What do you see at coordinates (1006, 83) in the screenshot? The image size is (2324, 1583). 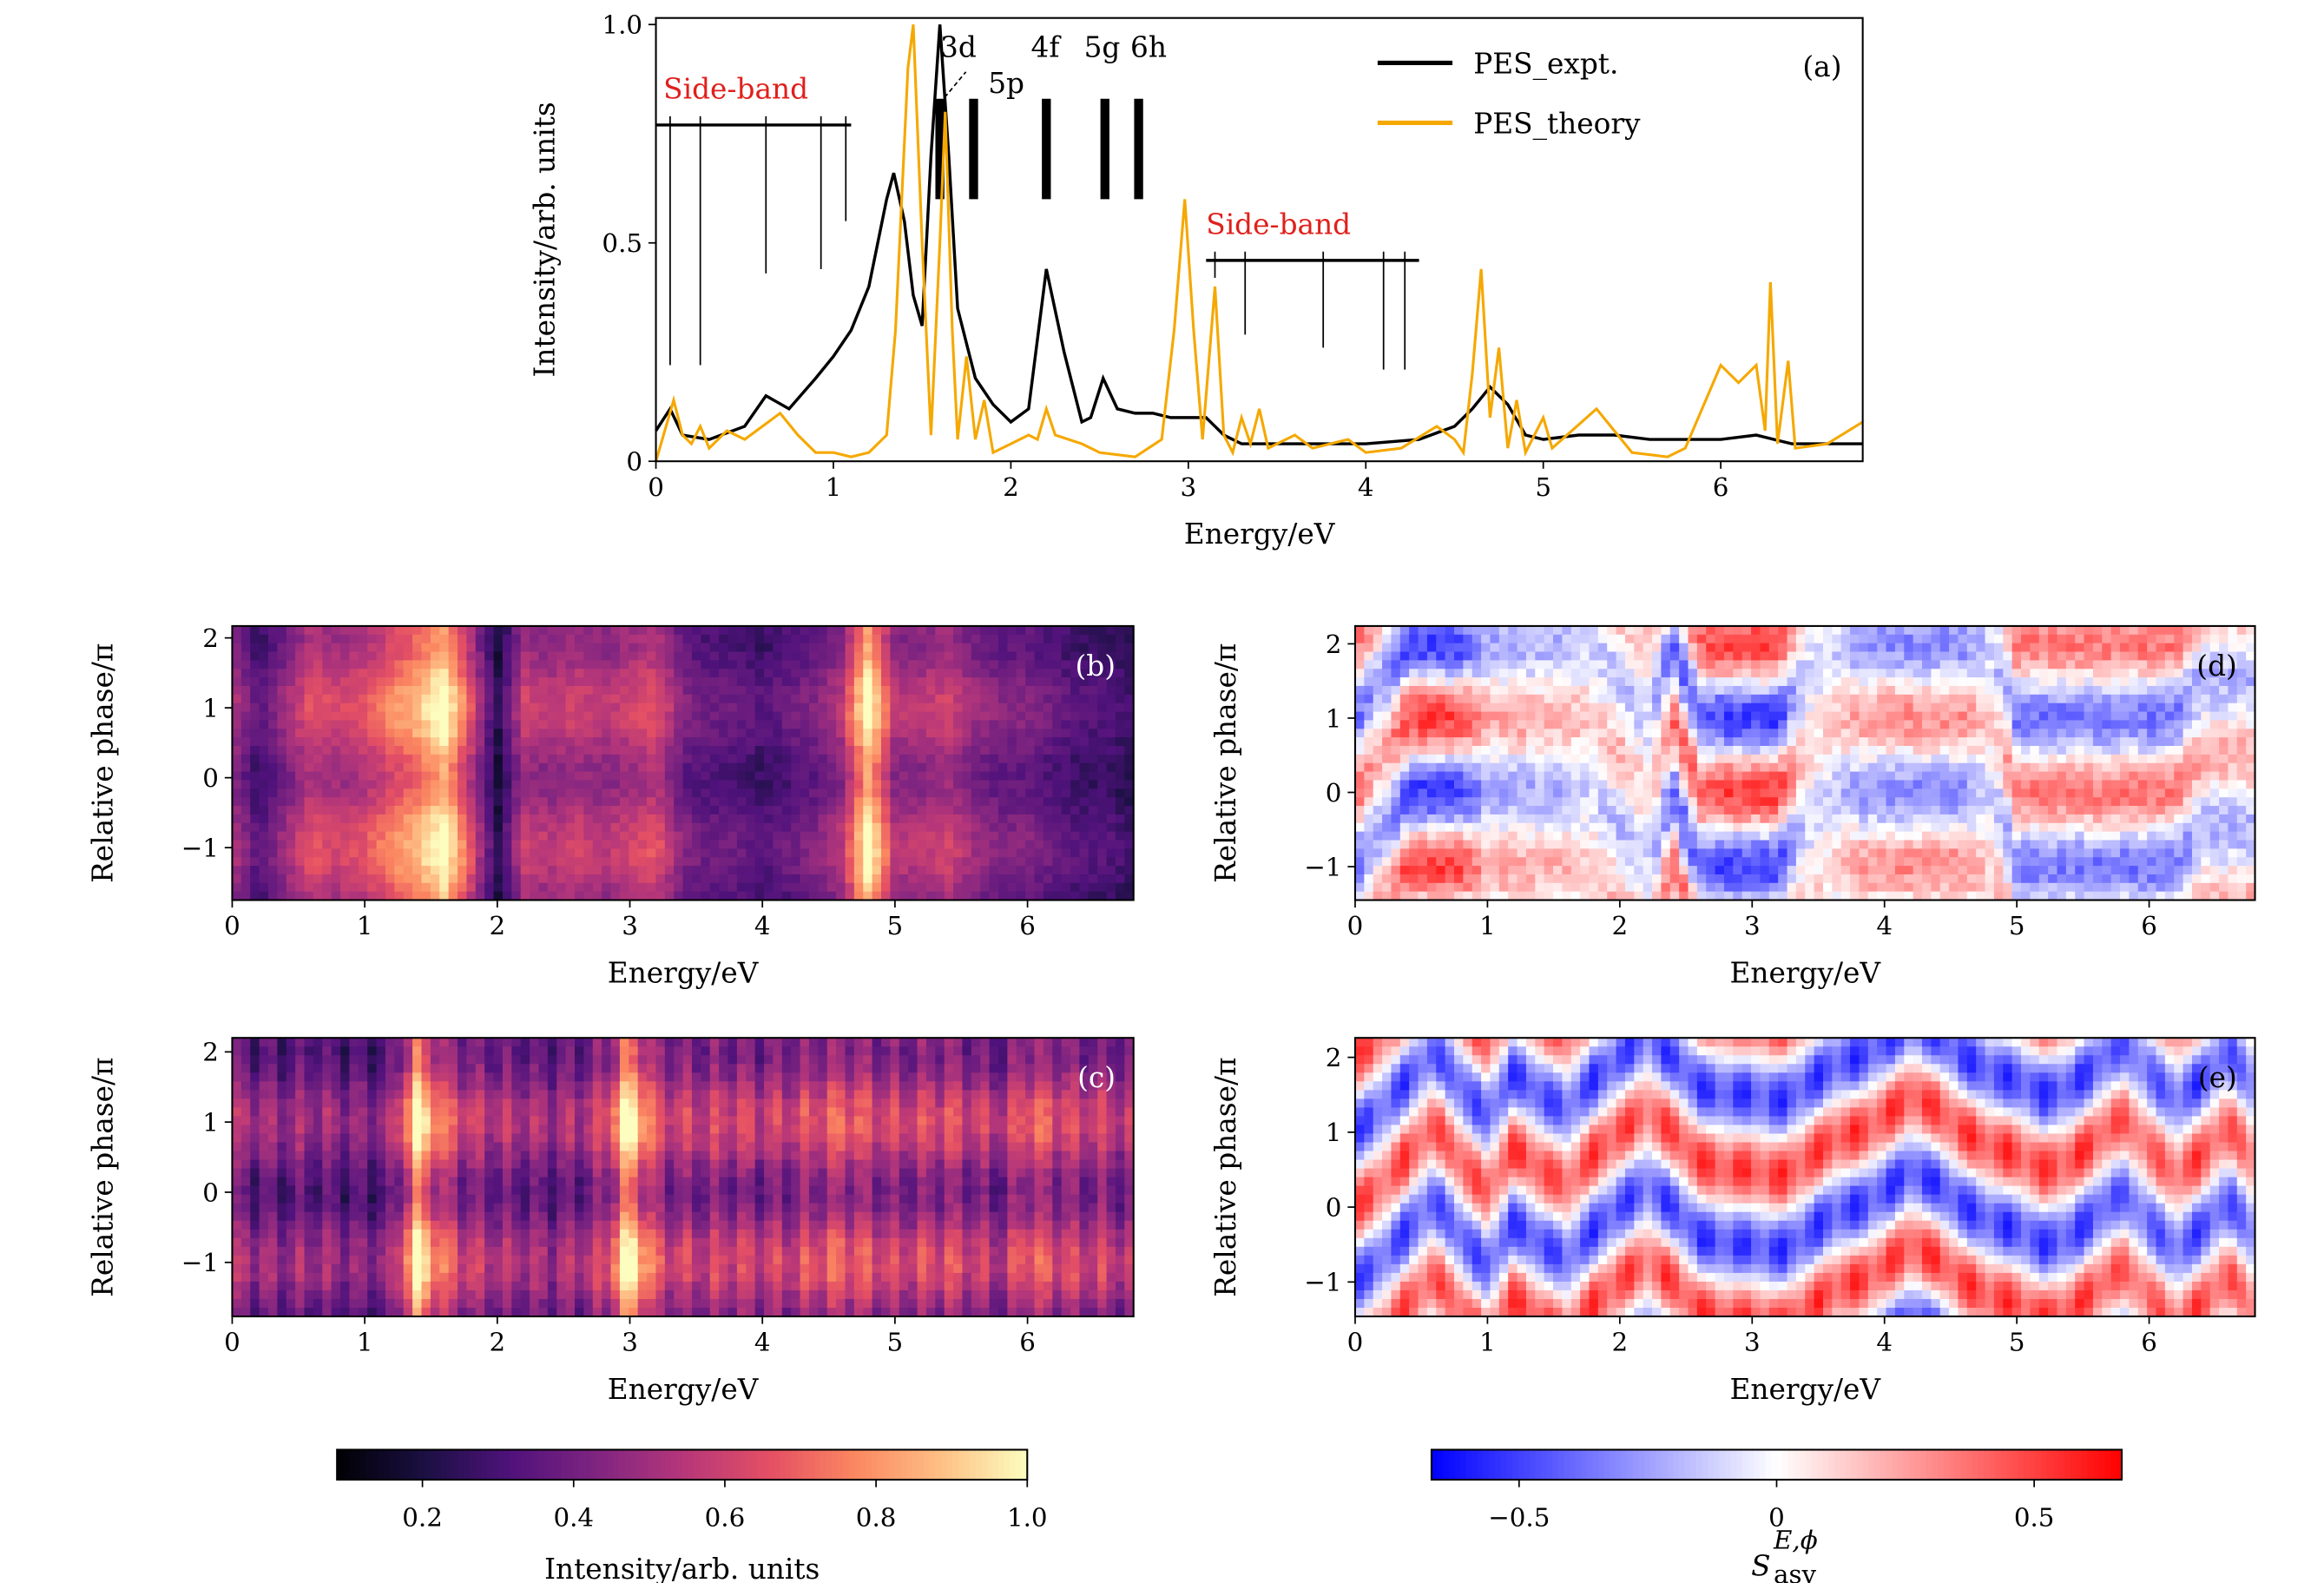 I see `state-label: 5p` at bounding box center [1006, 83].